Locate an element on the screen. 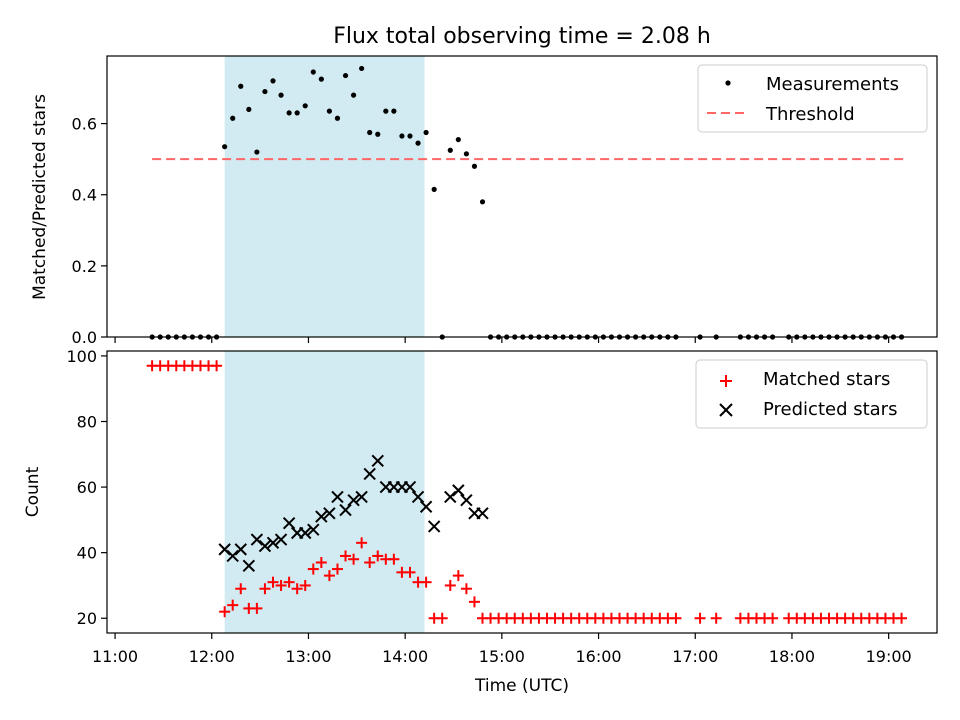  chart-title: Flux total observing time = 2.08 h is located at coordinates (522, 36).